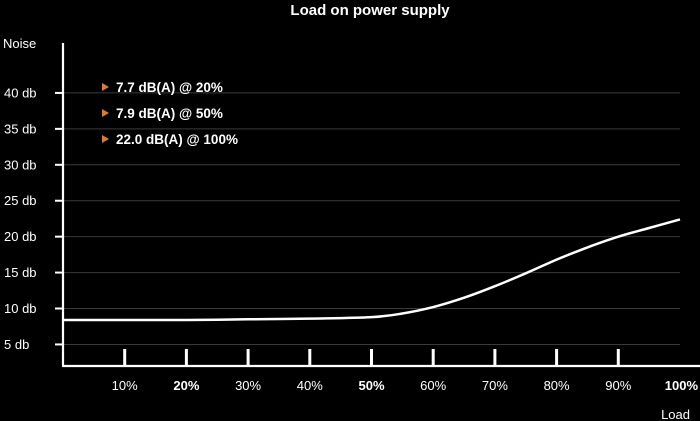 This screenshot has height=421, width=700. Describe the element at coordinates (370, 10) in the screenshot. I see `chart-title: Load on power supply` at that location.